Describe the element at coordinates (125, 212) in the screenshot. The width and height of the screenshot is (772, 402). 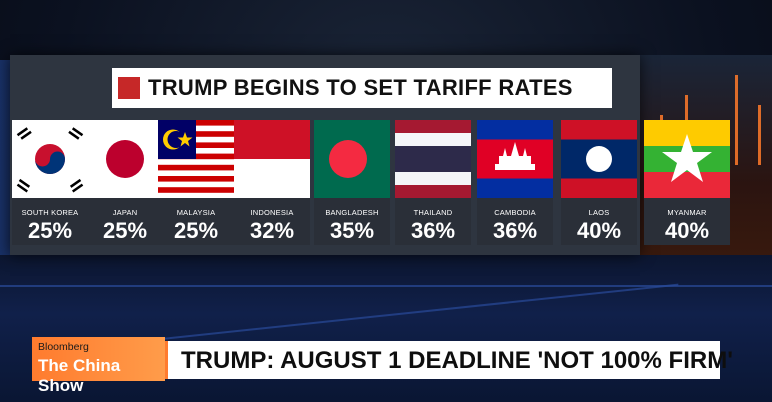
I see `country-name: JAPAN` at that location.